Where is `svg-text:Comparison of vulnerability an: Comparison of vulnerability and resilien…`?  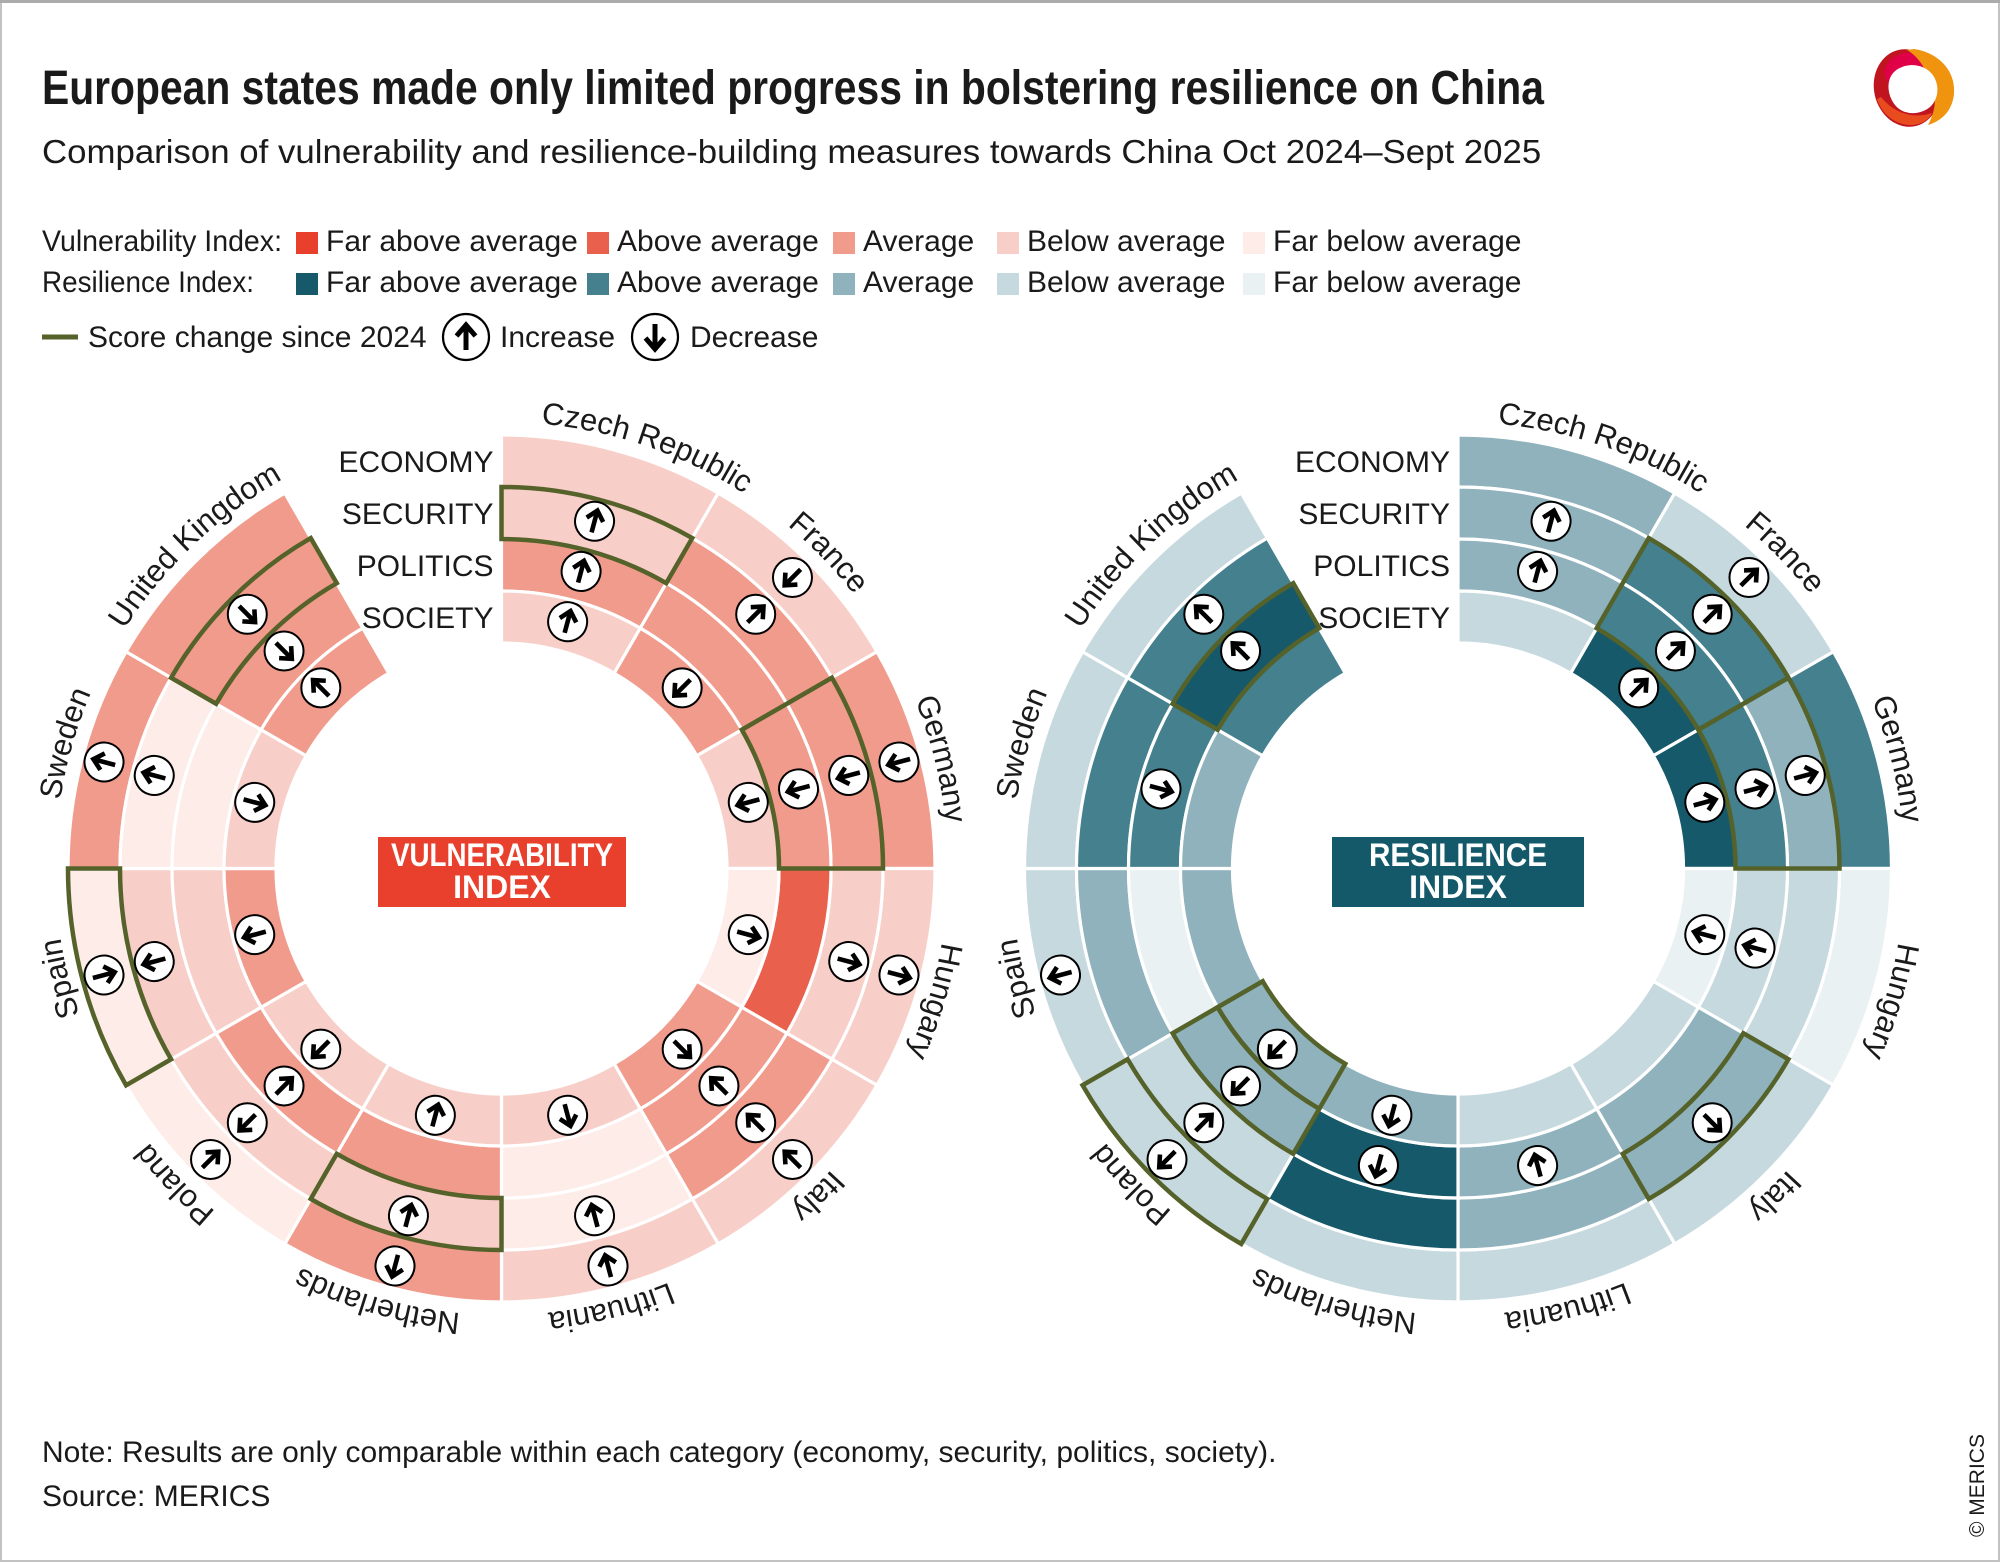
svg-text:Comparison of vulnerability an: Comparison of vulnerability and resilien… is located at coordinates (791, 152).